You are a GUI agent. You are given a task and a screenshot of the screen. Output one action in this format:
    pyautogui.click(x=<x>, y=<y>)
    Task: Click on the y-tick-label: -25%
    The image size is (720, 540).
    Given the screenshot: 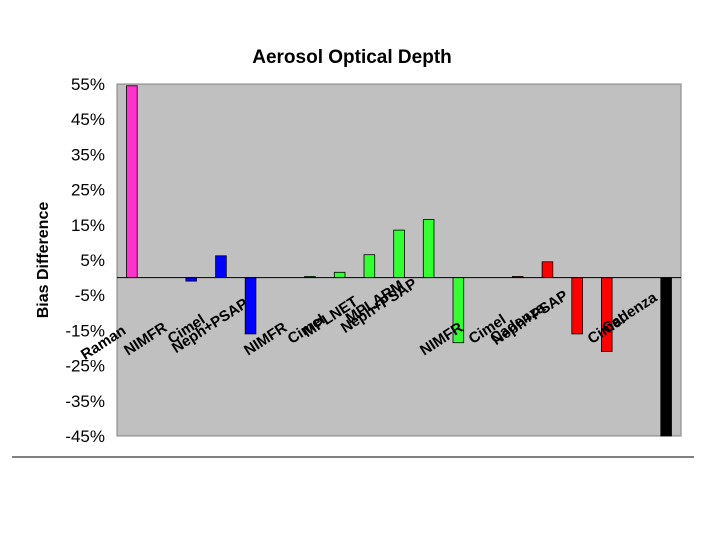 What is the action you would take?
    pyautogui.click(x=85, y=366)
    